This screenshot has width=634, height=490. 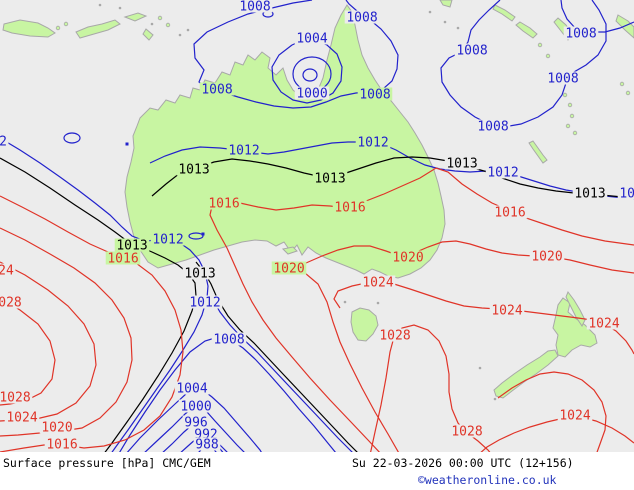 I want to click on lake, so click(x=127, y=144).